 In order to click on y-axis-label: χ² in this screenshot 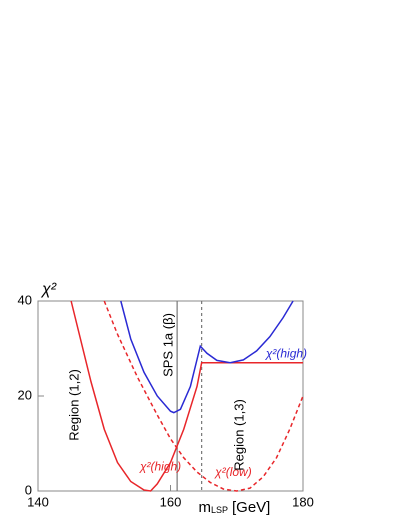, I will do `click(48, 289)`.